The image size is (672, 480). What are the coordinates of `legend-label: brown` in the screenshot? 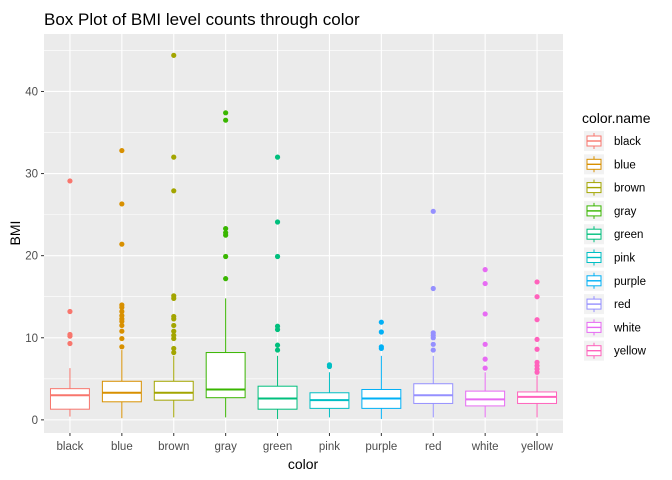 It's located at (629, 189).